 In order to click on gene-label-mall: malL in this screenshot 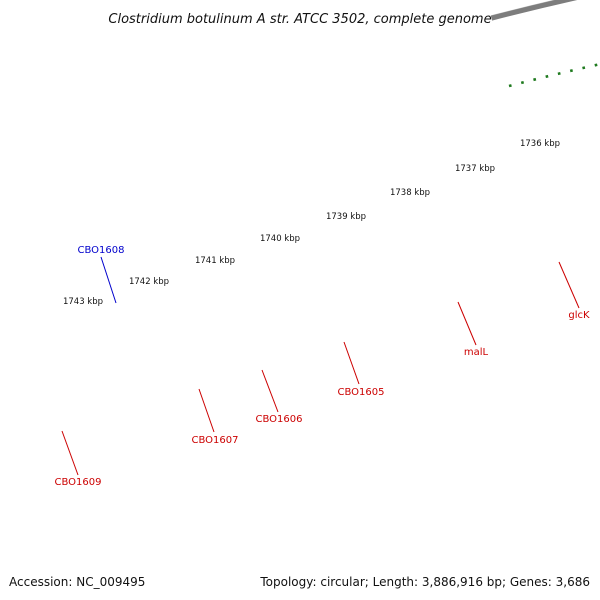, I will do `click(476, 352)`.